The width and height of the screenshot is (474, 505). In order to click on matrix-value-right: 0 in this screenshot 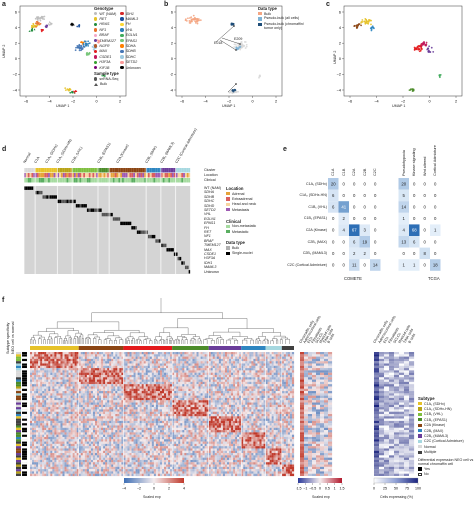, I will do `click(425, 218)`.